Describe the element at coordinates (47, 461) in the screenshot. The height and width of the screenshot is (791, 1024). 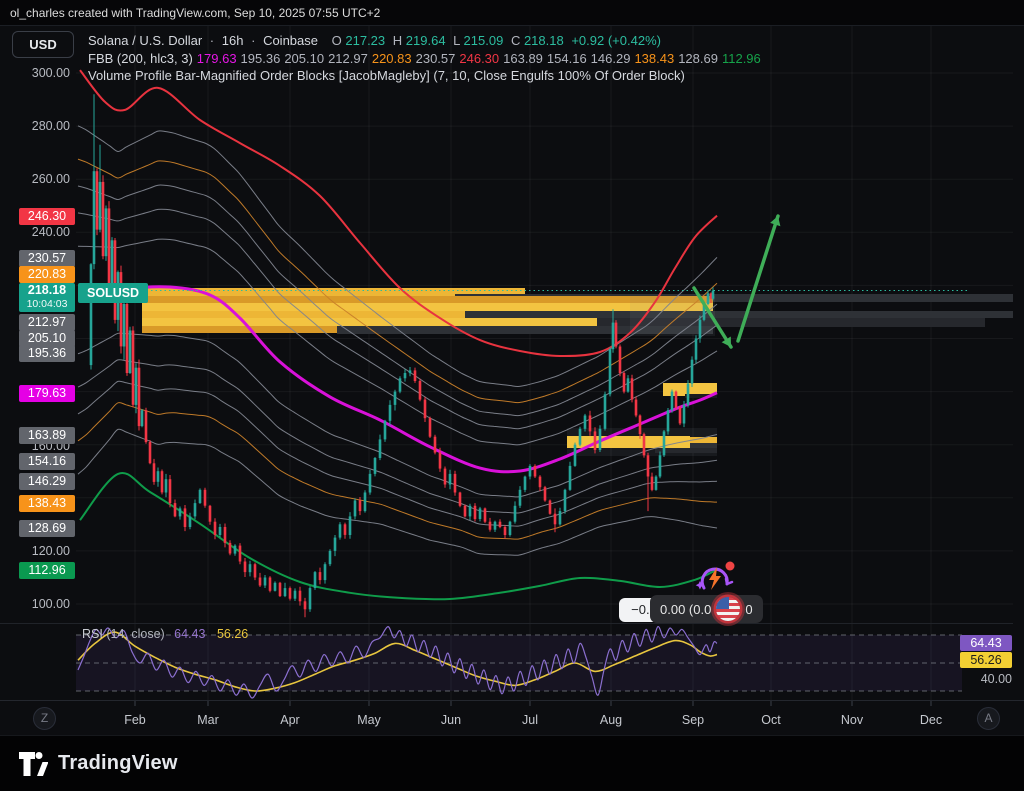
I see `price-axis-badge: 154.16` at that location.